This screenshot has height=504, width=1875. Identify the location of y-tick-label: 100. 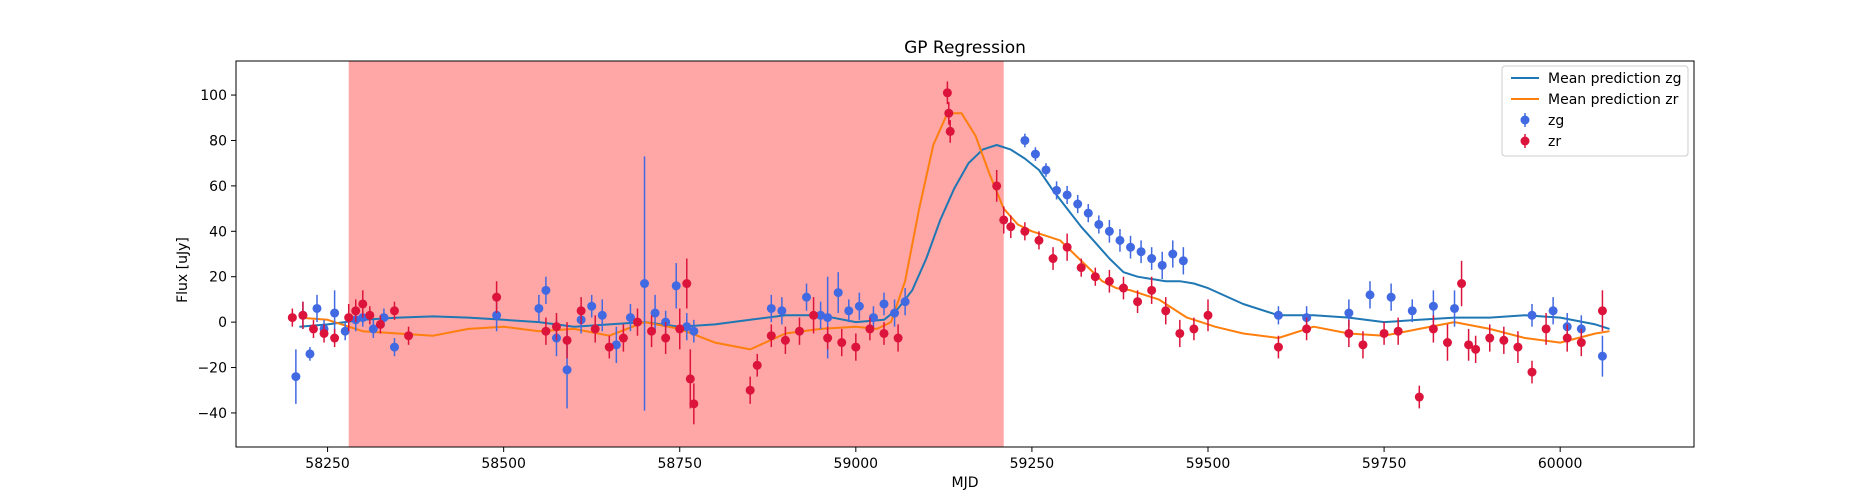
(213, 96).